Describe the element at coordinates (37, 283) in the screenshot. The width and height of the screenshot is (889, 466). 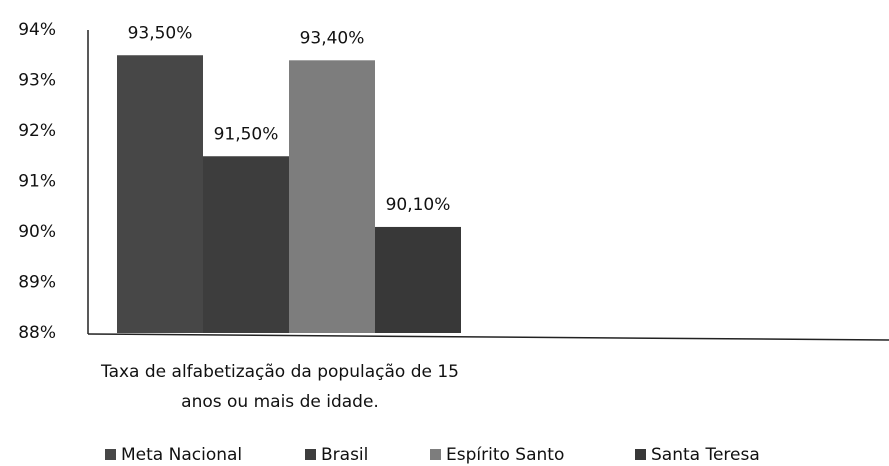
I see `y-tick-label: 89%` at that location.